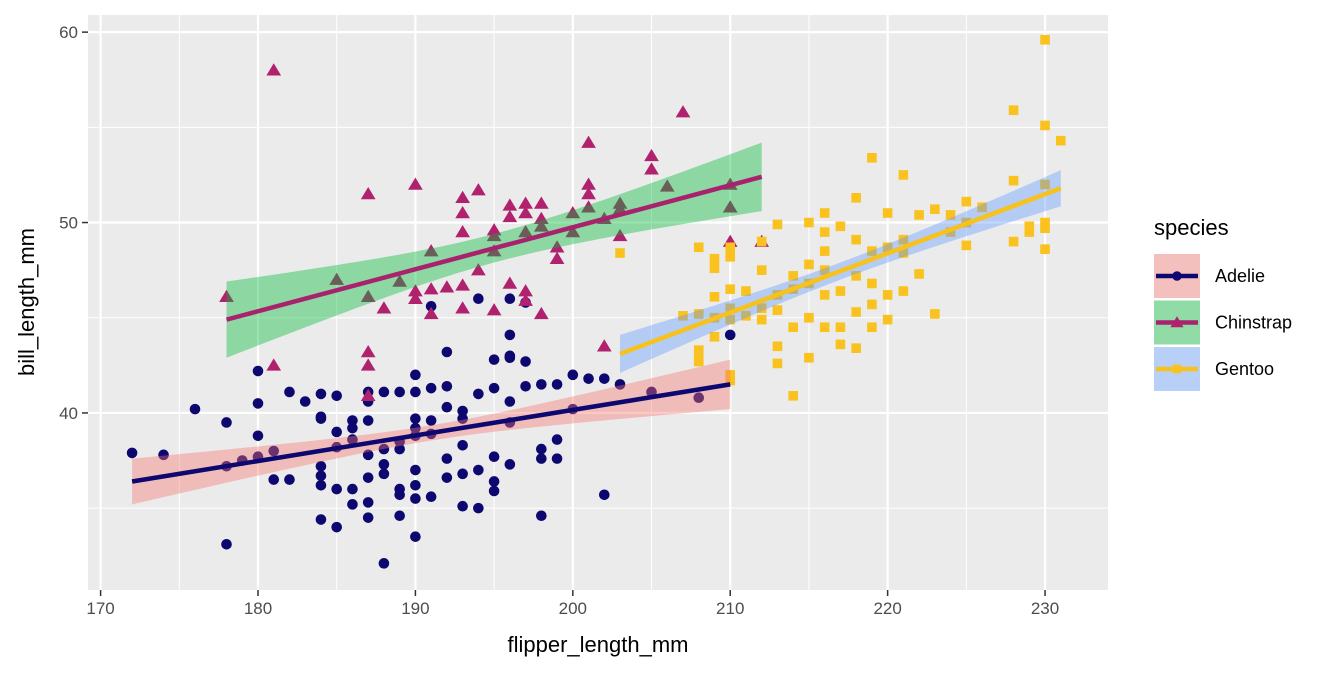 This screenshot has width=1344, height=677. What do you see at coordinates (1045, 608) in the screenshot?
I see `x-tick-label: 230` at bounding box center [1045, 608].